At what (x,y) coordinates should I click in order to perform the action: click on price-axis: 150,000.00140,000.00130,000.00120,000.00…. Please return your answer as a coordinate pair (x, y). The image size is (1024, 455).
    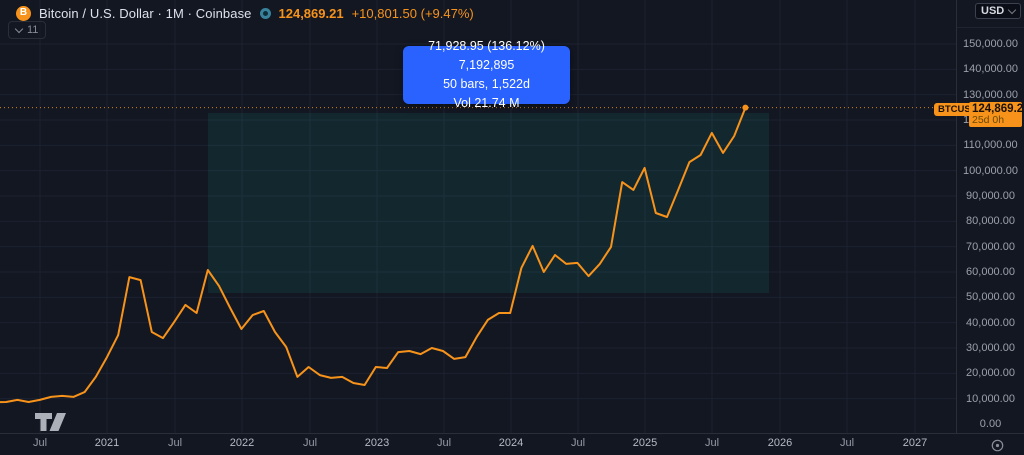
    Looking at the image, I should click on (990, 216).